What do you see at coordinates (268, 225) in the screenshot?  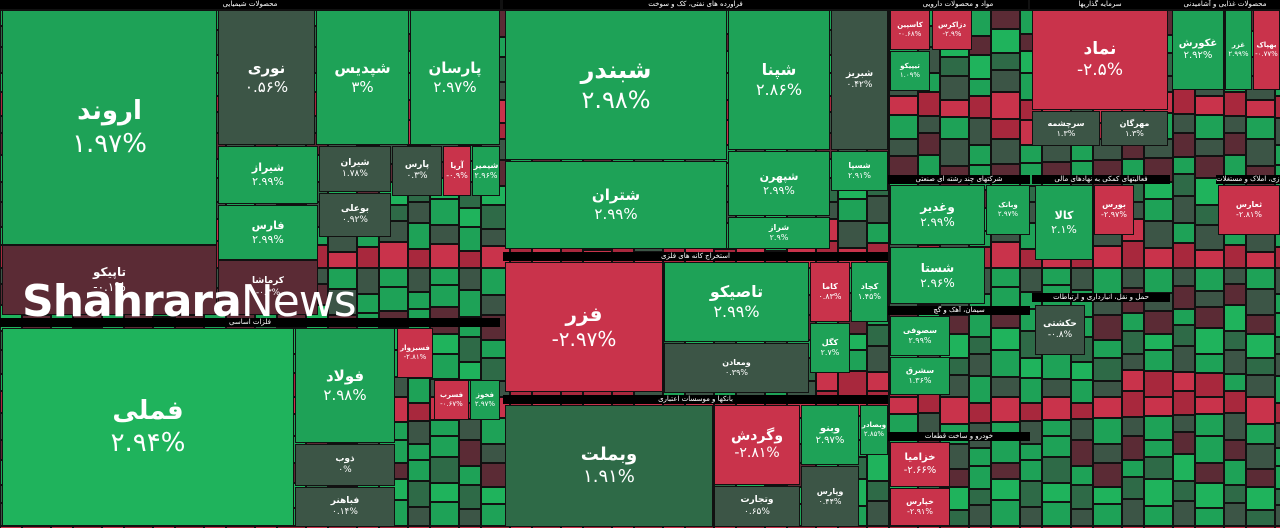 I see `tile-name: فارس` at bounding box center [268, 225].